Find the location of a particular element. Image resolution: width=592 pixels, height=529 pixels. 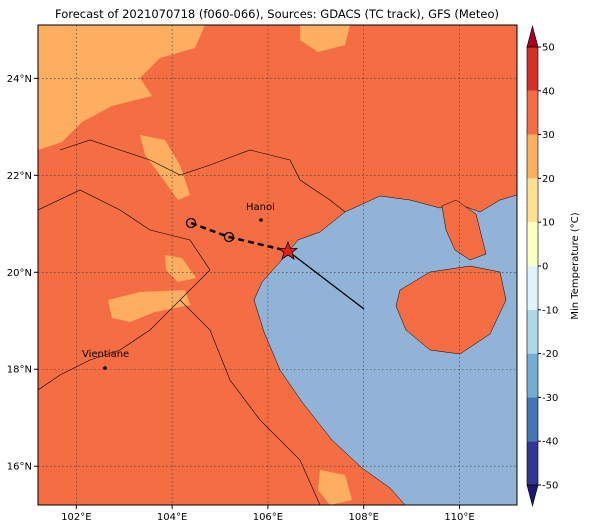

colorbar-tick-label: 20 is located at coordinates (548, 179).